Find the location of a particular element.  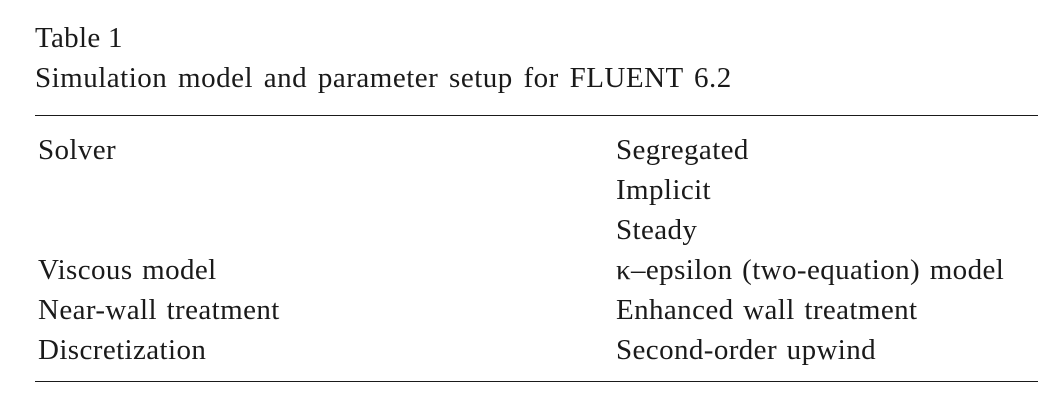

table-row: Steady is located at coordinates (529, 230).